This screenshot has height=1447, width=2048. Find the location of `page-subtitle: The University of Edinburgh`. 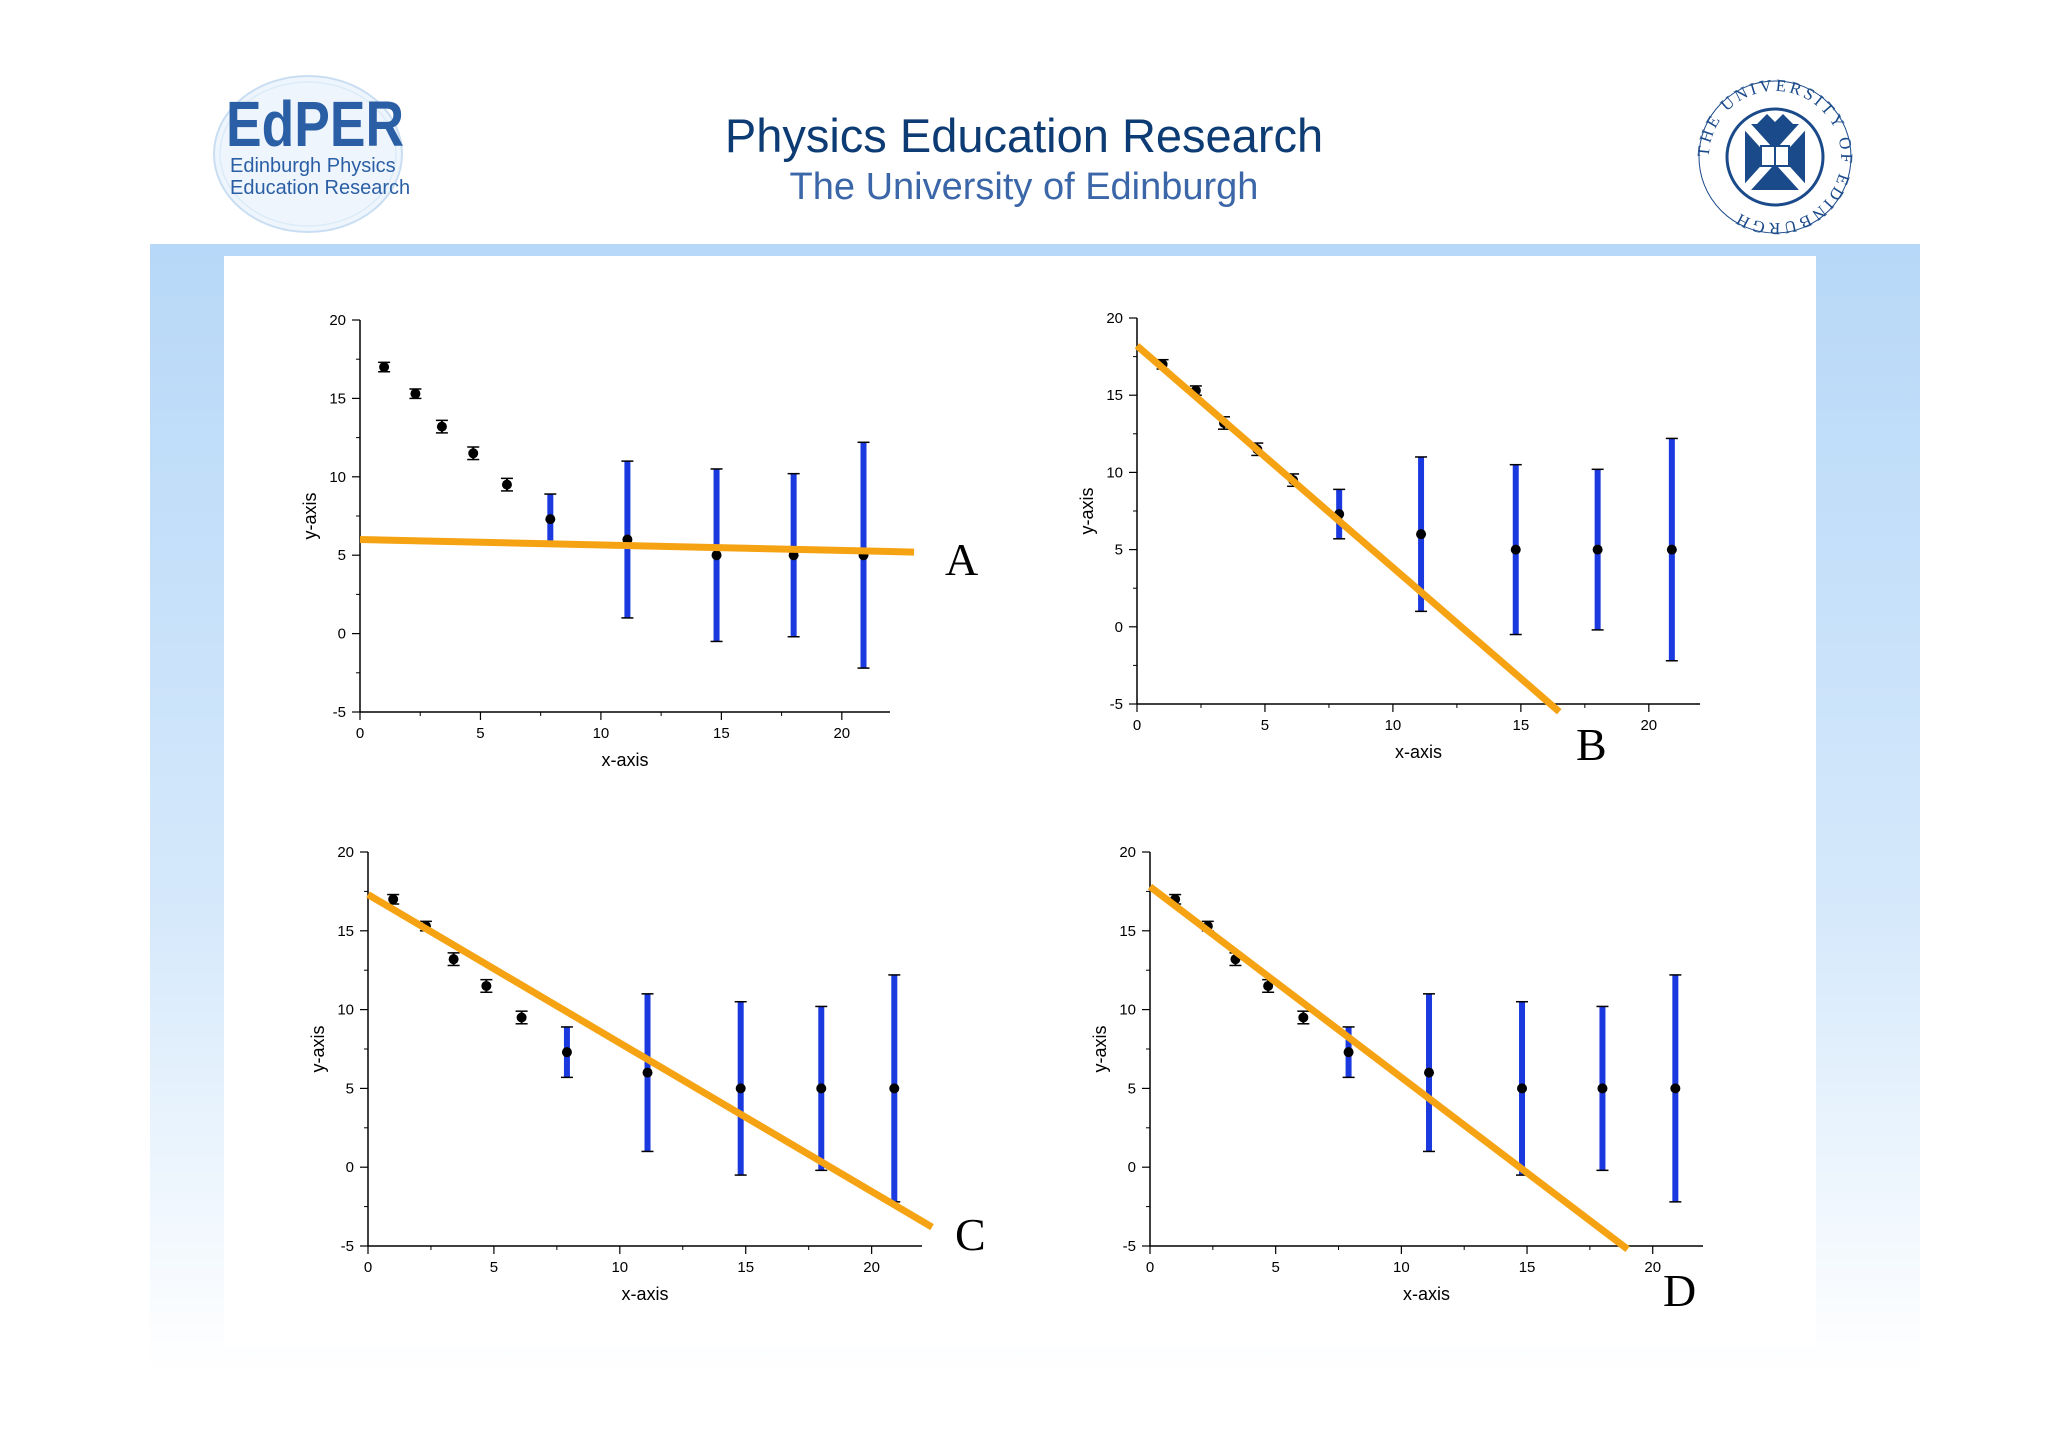

page-subtitle: The University of Edinburgh is located at coordinates (1024, 187).